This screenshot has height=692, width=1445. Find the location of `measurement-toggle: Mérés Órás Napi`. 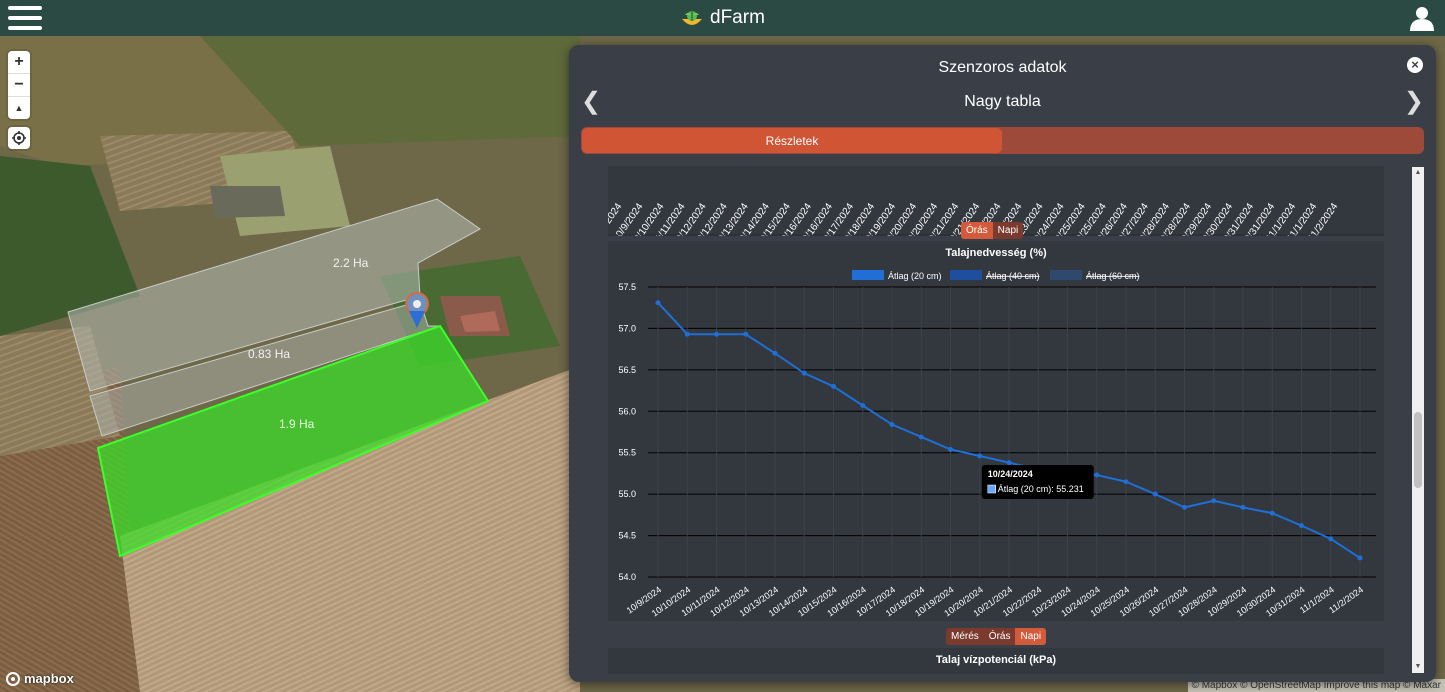

measurement-toggle: Mérés Órás Napi is located at coordinates (996, 636).